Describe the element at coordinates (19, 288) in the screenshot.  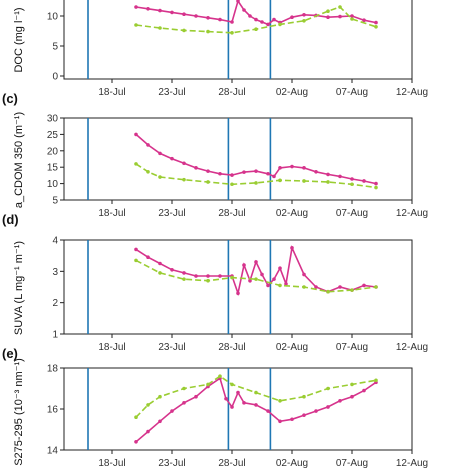
I see `y-axis-label: SUVA (L mg⁻¹ m⁻¹)` at that location.